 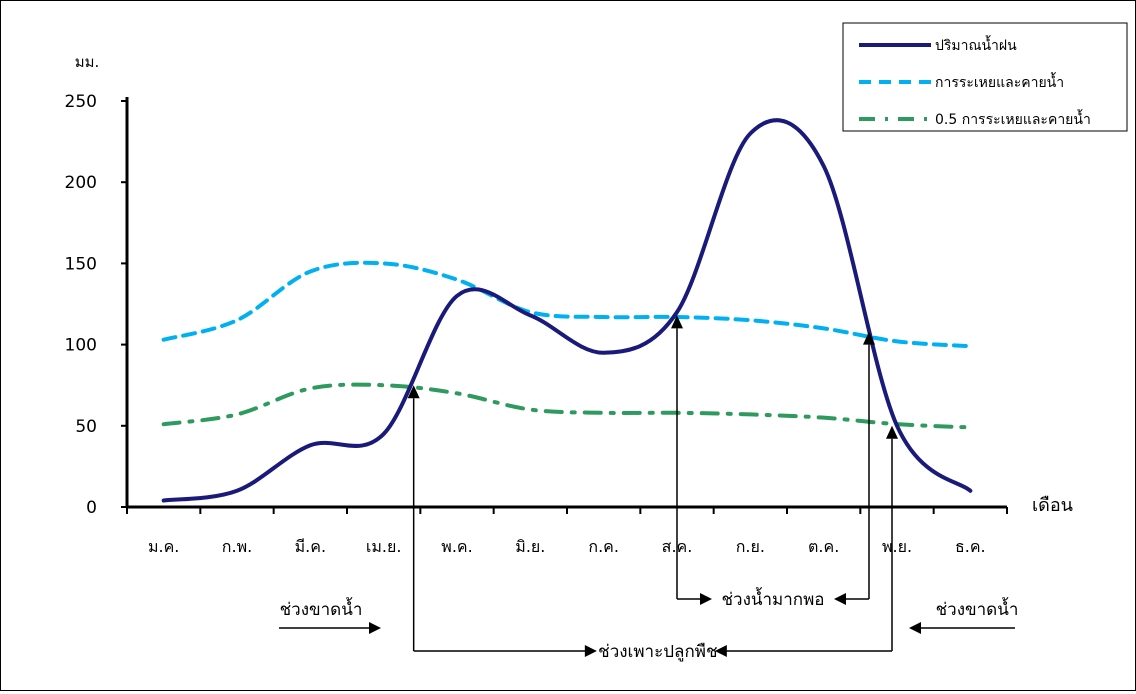 What do you see at coordinates (456, 546) in the screenshot?
I see `x-tick-label: พ.ค.` at bounding box center [456, 546].